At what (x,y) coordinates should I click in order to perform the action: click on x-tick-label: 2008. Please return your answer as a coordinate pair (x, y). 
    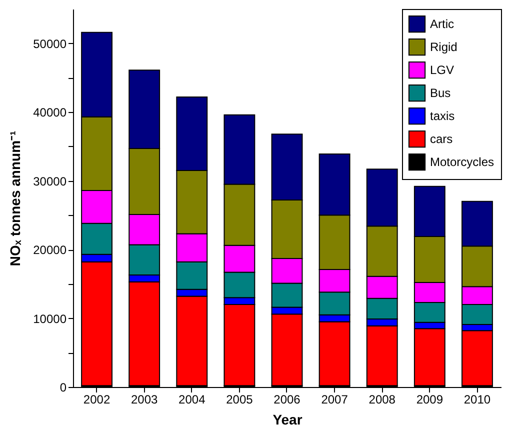
    Looking at the image, I should click on (382, 399).